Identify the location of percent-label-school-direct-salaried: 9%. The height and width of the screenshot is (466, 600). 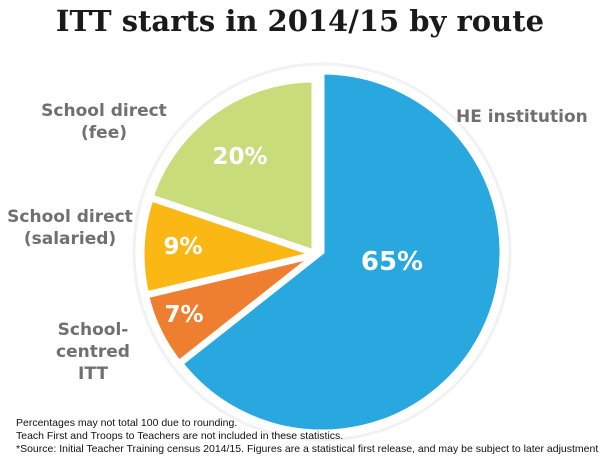
(182, 247).